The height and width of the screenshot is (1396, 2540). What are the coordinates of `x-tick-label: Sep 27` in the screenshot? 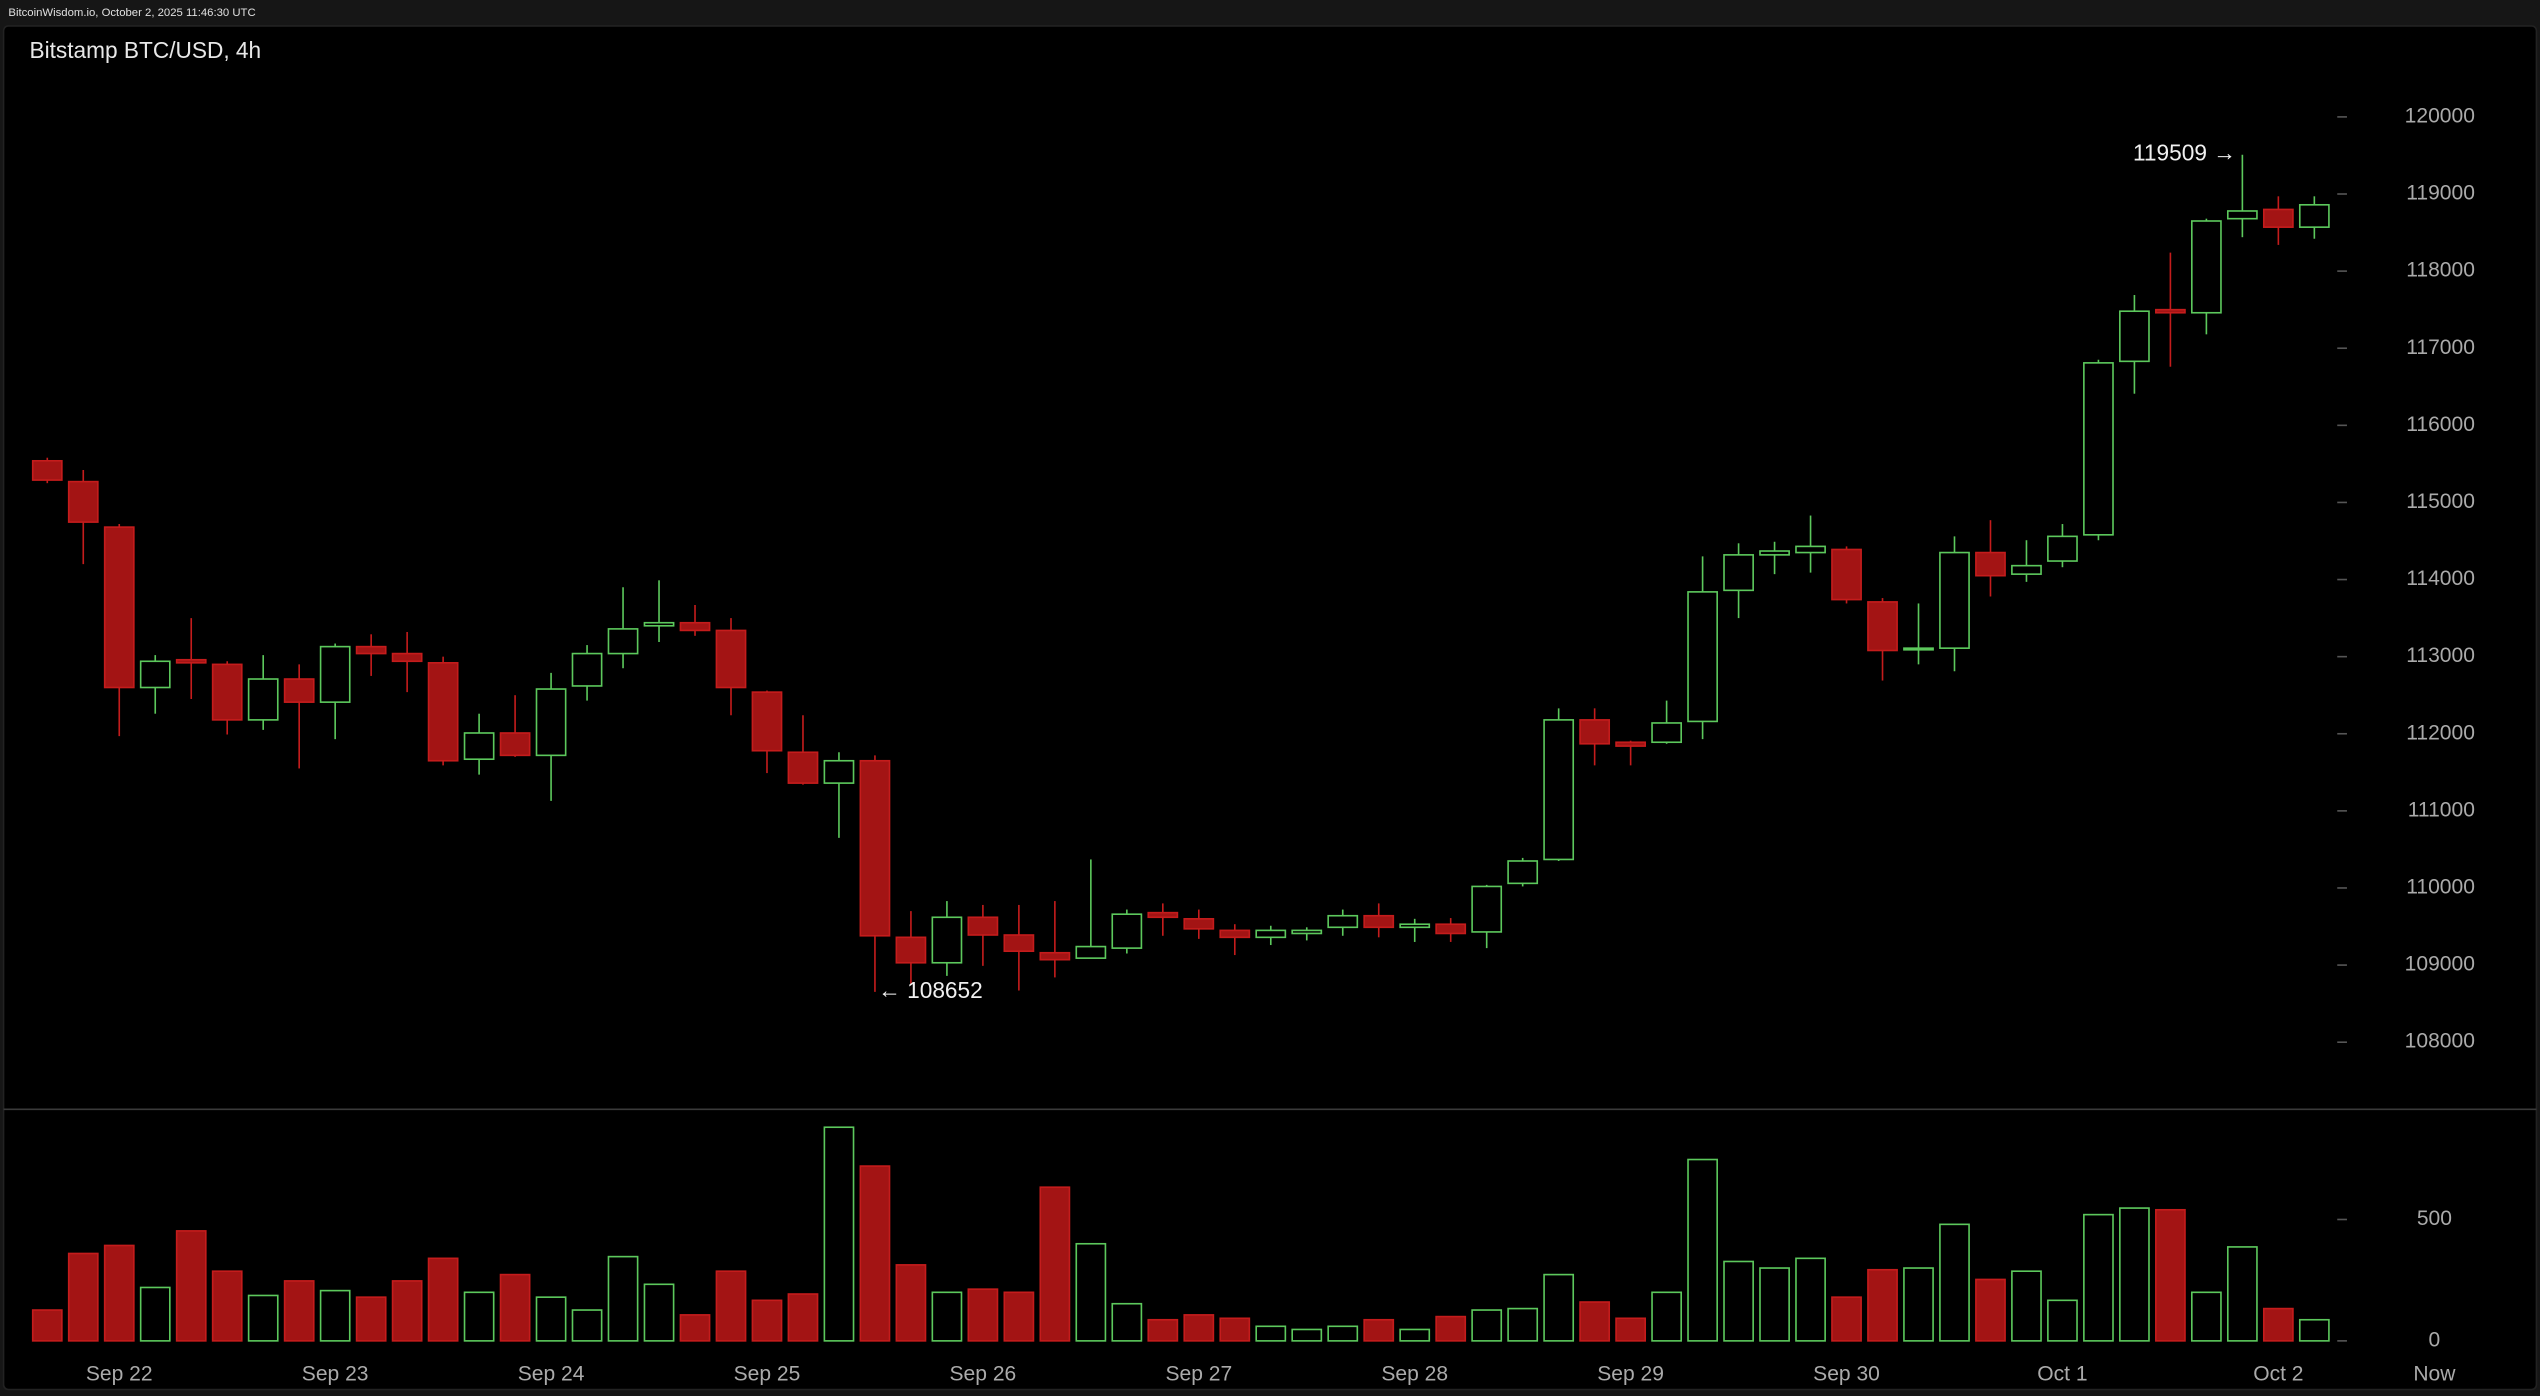 It's located at (1198, 1374).